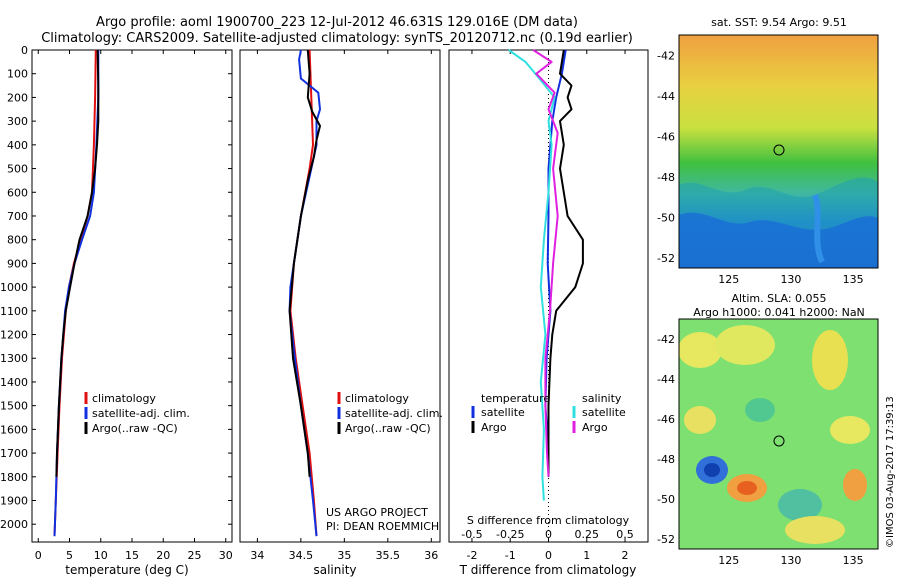 The height and width of the screenshot is (580, 900). Describe the element at coordinates (17, 169) in the screenshot. I see `depth-tick-label: 500` at that location.